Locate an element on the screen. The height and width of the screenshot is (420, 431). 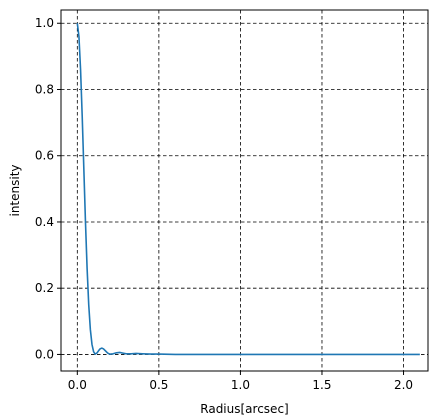
x-tick-label: 0.0 is located at coordinates (77, 385).